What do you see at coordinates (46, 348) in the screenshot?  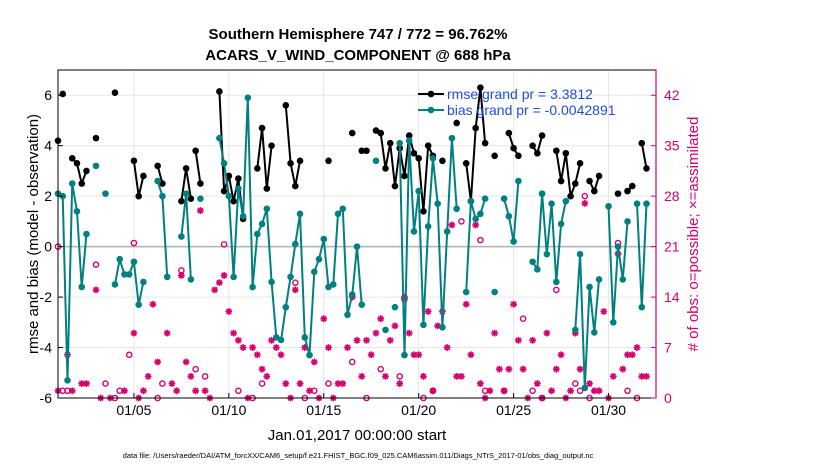 I see `y-tick-label: -4` at bounding box center [46, 348].